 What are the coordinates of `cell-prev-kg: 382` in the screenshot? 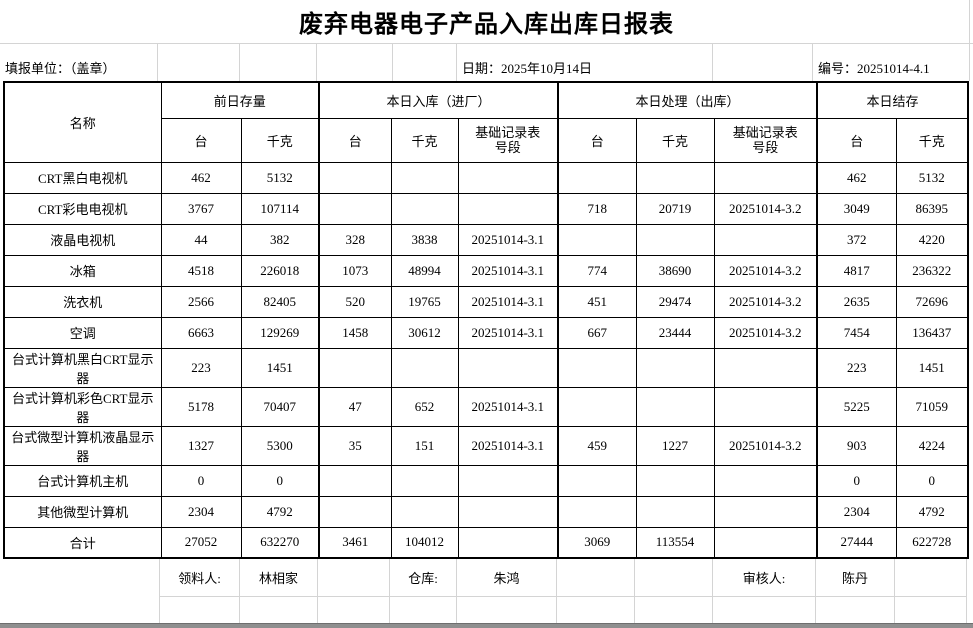 It's located at (280, 239).